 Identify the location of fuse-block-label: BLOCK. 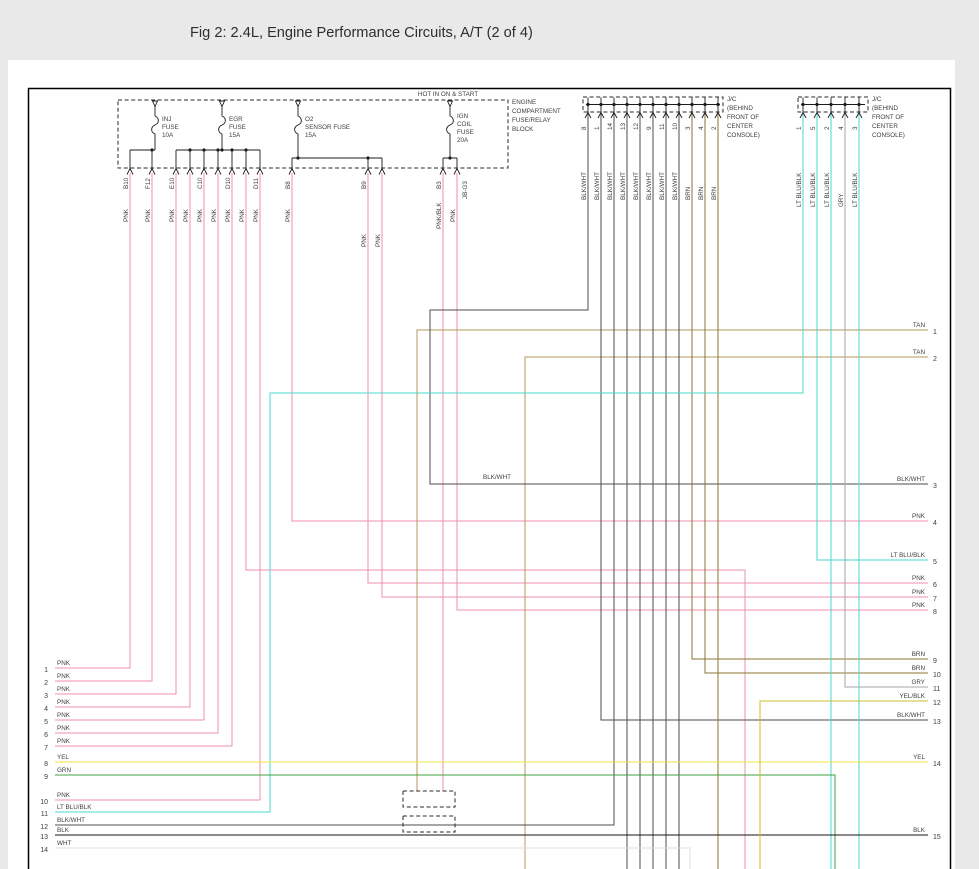
(523, 129).